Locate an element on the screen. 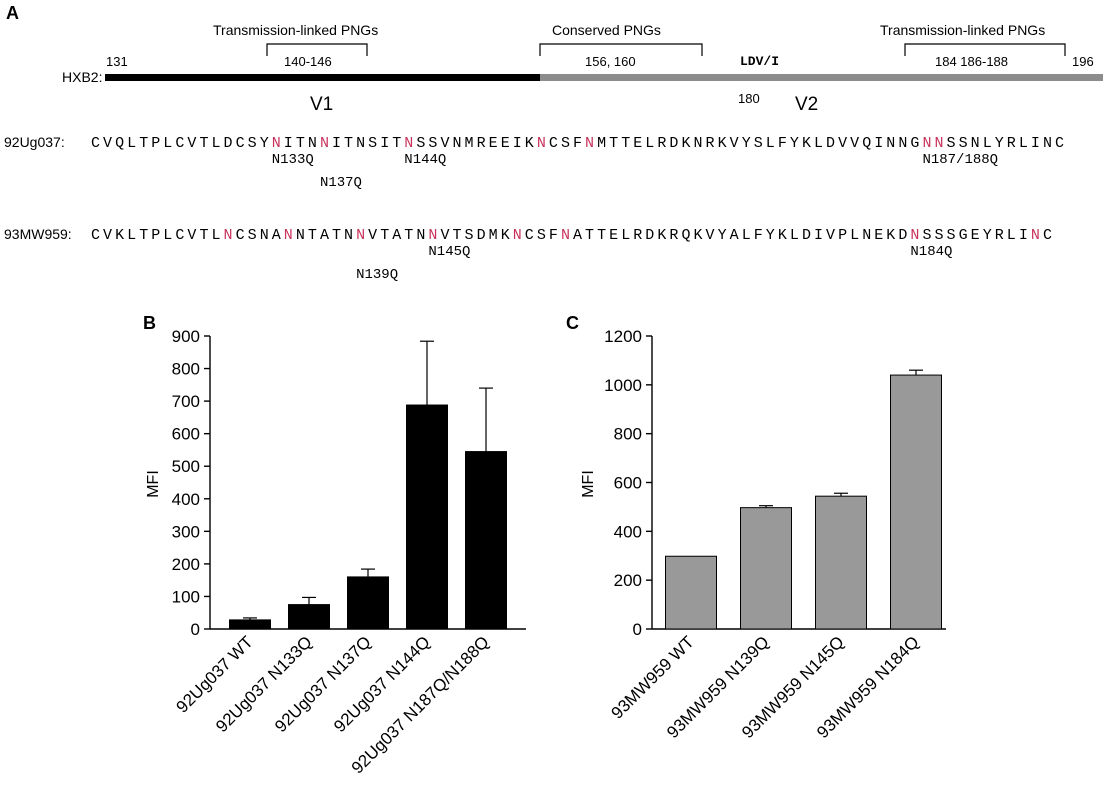 The height and width of the screenshot is (800, 1107). mutation-label: N139Q is located at coordinates (377, 275).